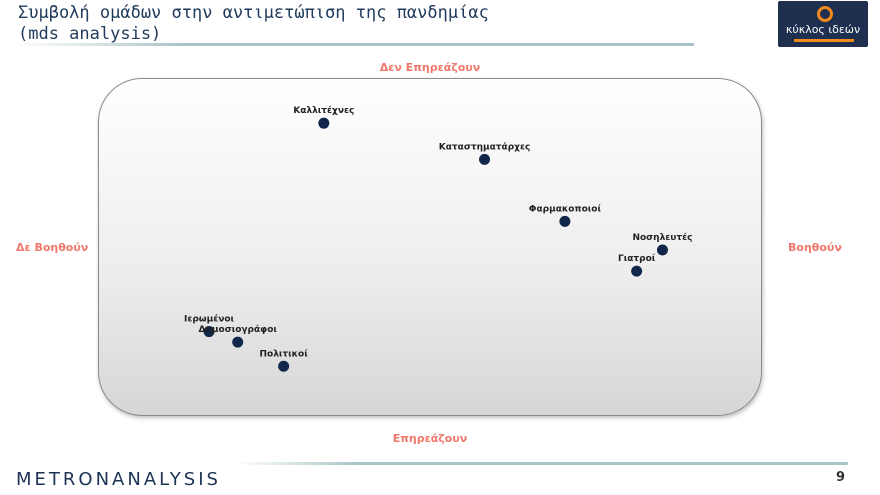 This screenshot has width=880, height=495. What do you see at coordinates (355, 44) in the screenshot?
I see `title-underline` at bounding box center [355, 44].